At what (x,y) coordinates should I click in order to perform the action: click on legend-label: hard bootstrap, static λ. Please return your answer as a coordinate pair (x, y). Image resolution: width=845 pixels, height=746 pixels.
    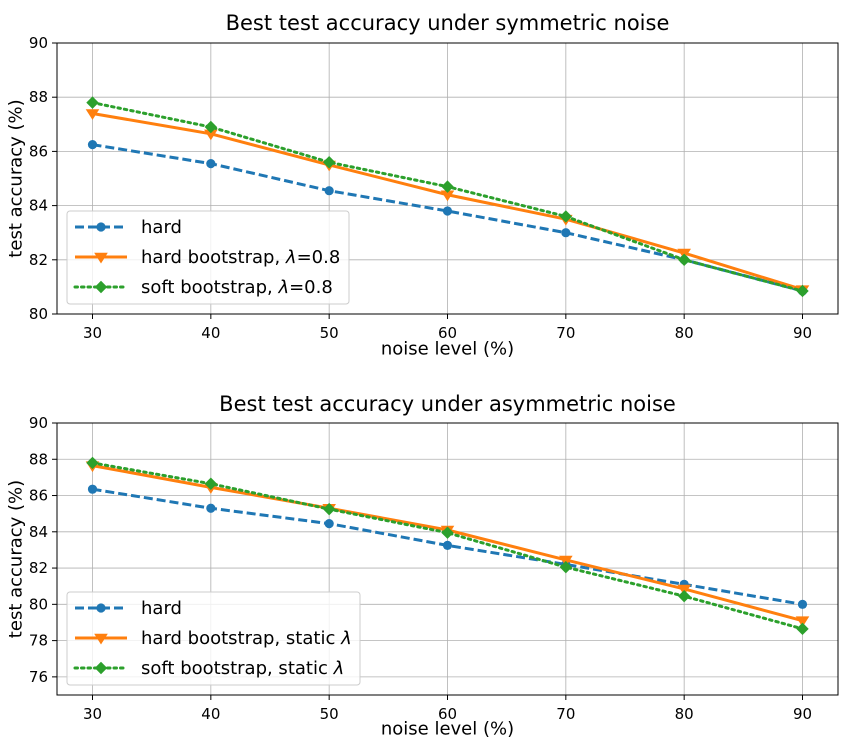
    Looking at the image, I should click on (246, 638).